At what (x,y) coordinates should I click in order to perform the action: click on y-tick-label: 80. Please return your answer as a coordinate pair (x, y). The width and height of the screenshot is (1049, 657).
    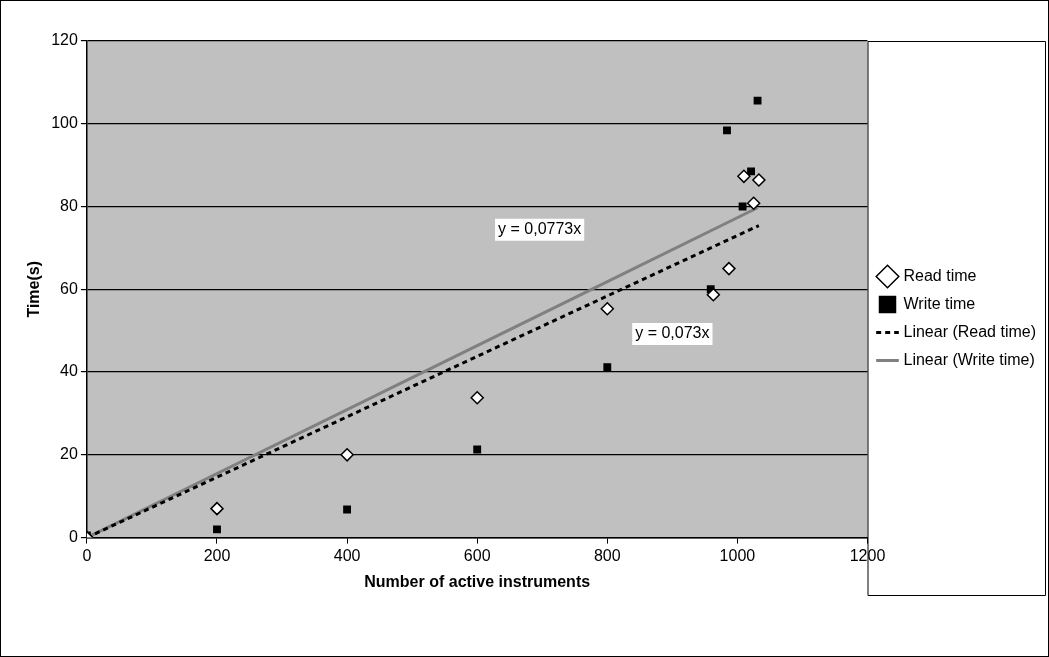
    Looking at the image, I should click on (69, 205).